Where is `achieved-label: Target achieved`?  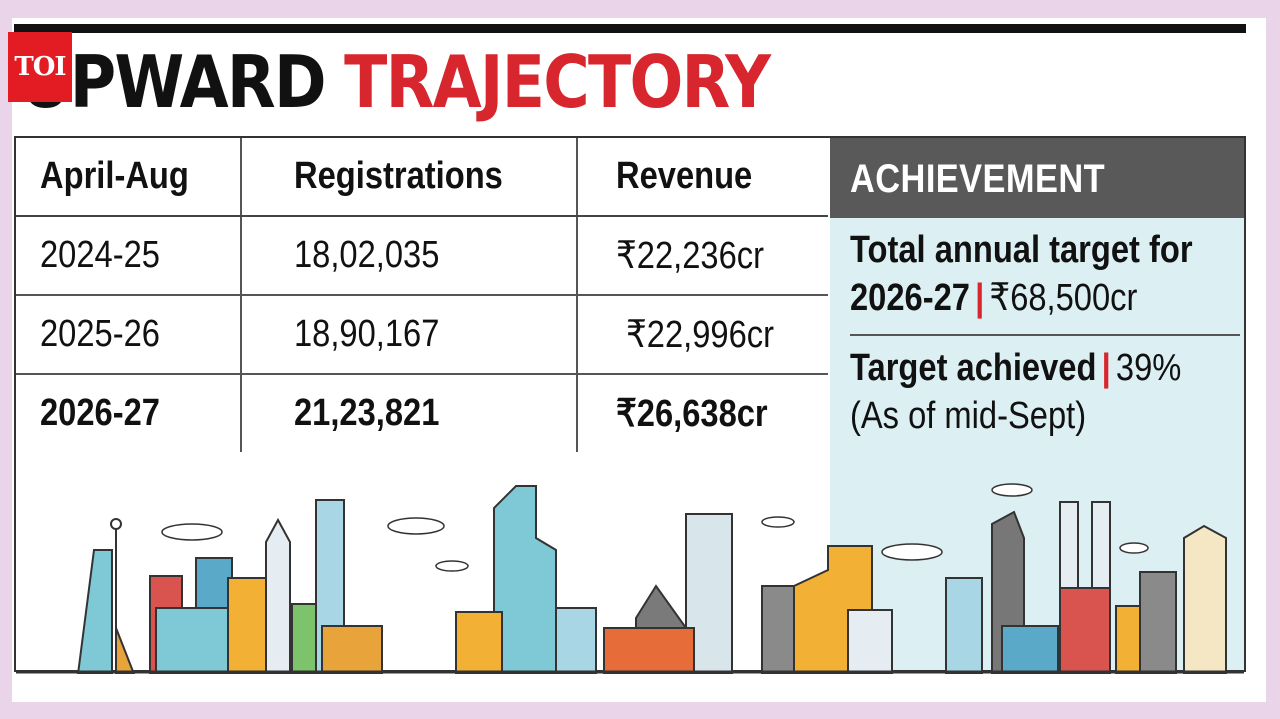
achieved-label: Target achieved is located at coordinates (973, 368).